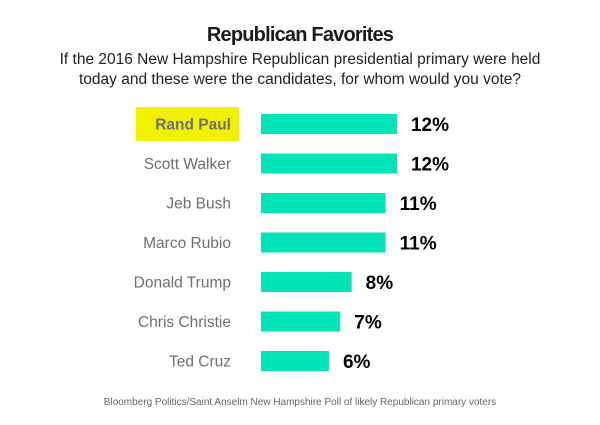 Image resolution: width=600 pixels, height=425 pixels. What do you see at coordinates (187, 243) in the screenshot?
I see `category-label: Marco Rubio` at bounding box center [187, 243].